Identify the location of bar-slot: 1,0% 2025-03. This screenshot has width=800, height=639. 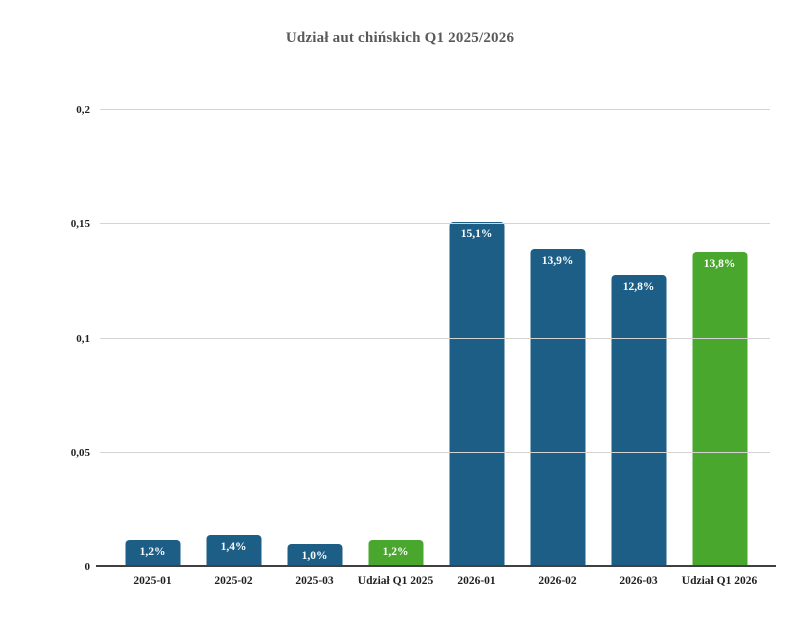
(314, 348).